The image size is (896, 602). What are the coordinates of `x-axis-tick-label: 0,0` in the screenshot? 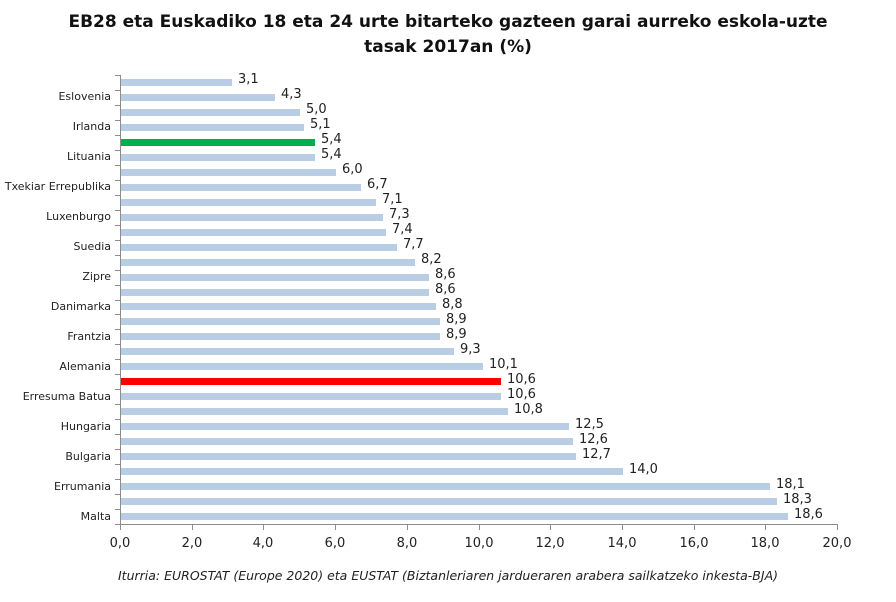 It's located at (120, 543).